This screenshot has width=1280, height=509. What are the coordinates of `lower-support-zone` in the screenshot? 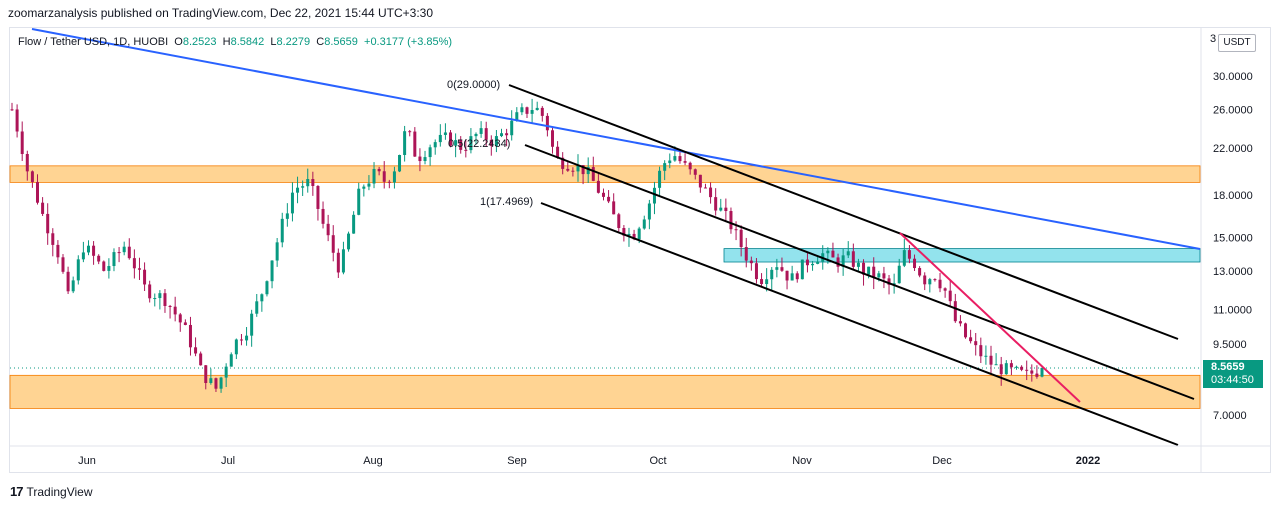 It's located at (605, 391).